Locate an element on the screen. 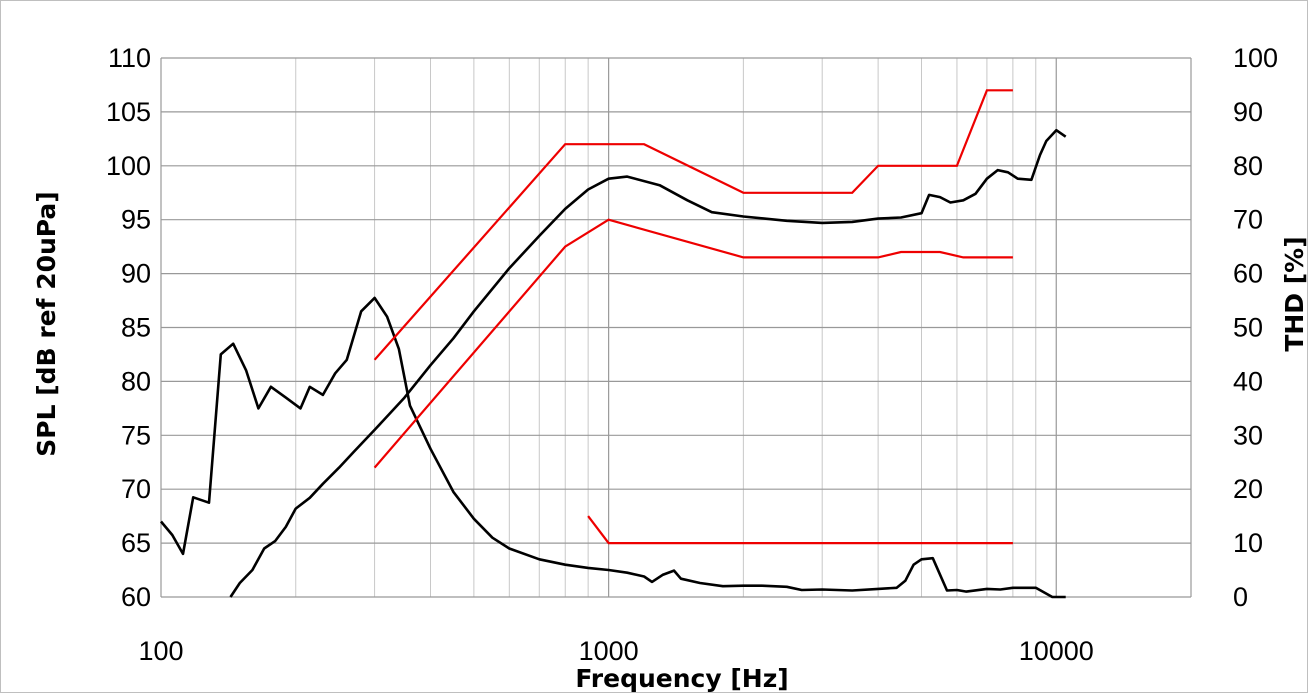  x-tick-label: 1000 is located at coordinates (609, 651).